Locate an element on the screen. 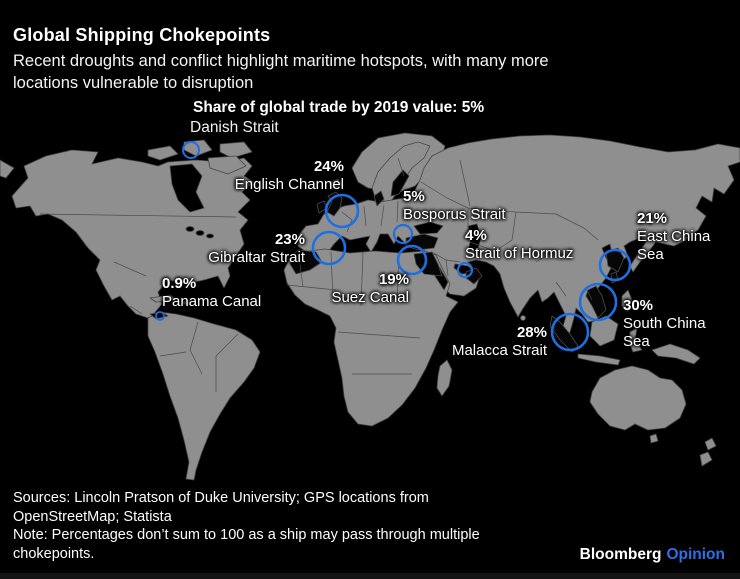 Image resolution: width=740 pixels, height=579 pixels. chokepoint-name: Suez Canal is located at coordinates (370, 297).